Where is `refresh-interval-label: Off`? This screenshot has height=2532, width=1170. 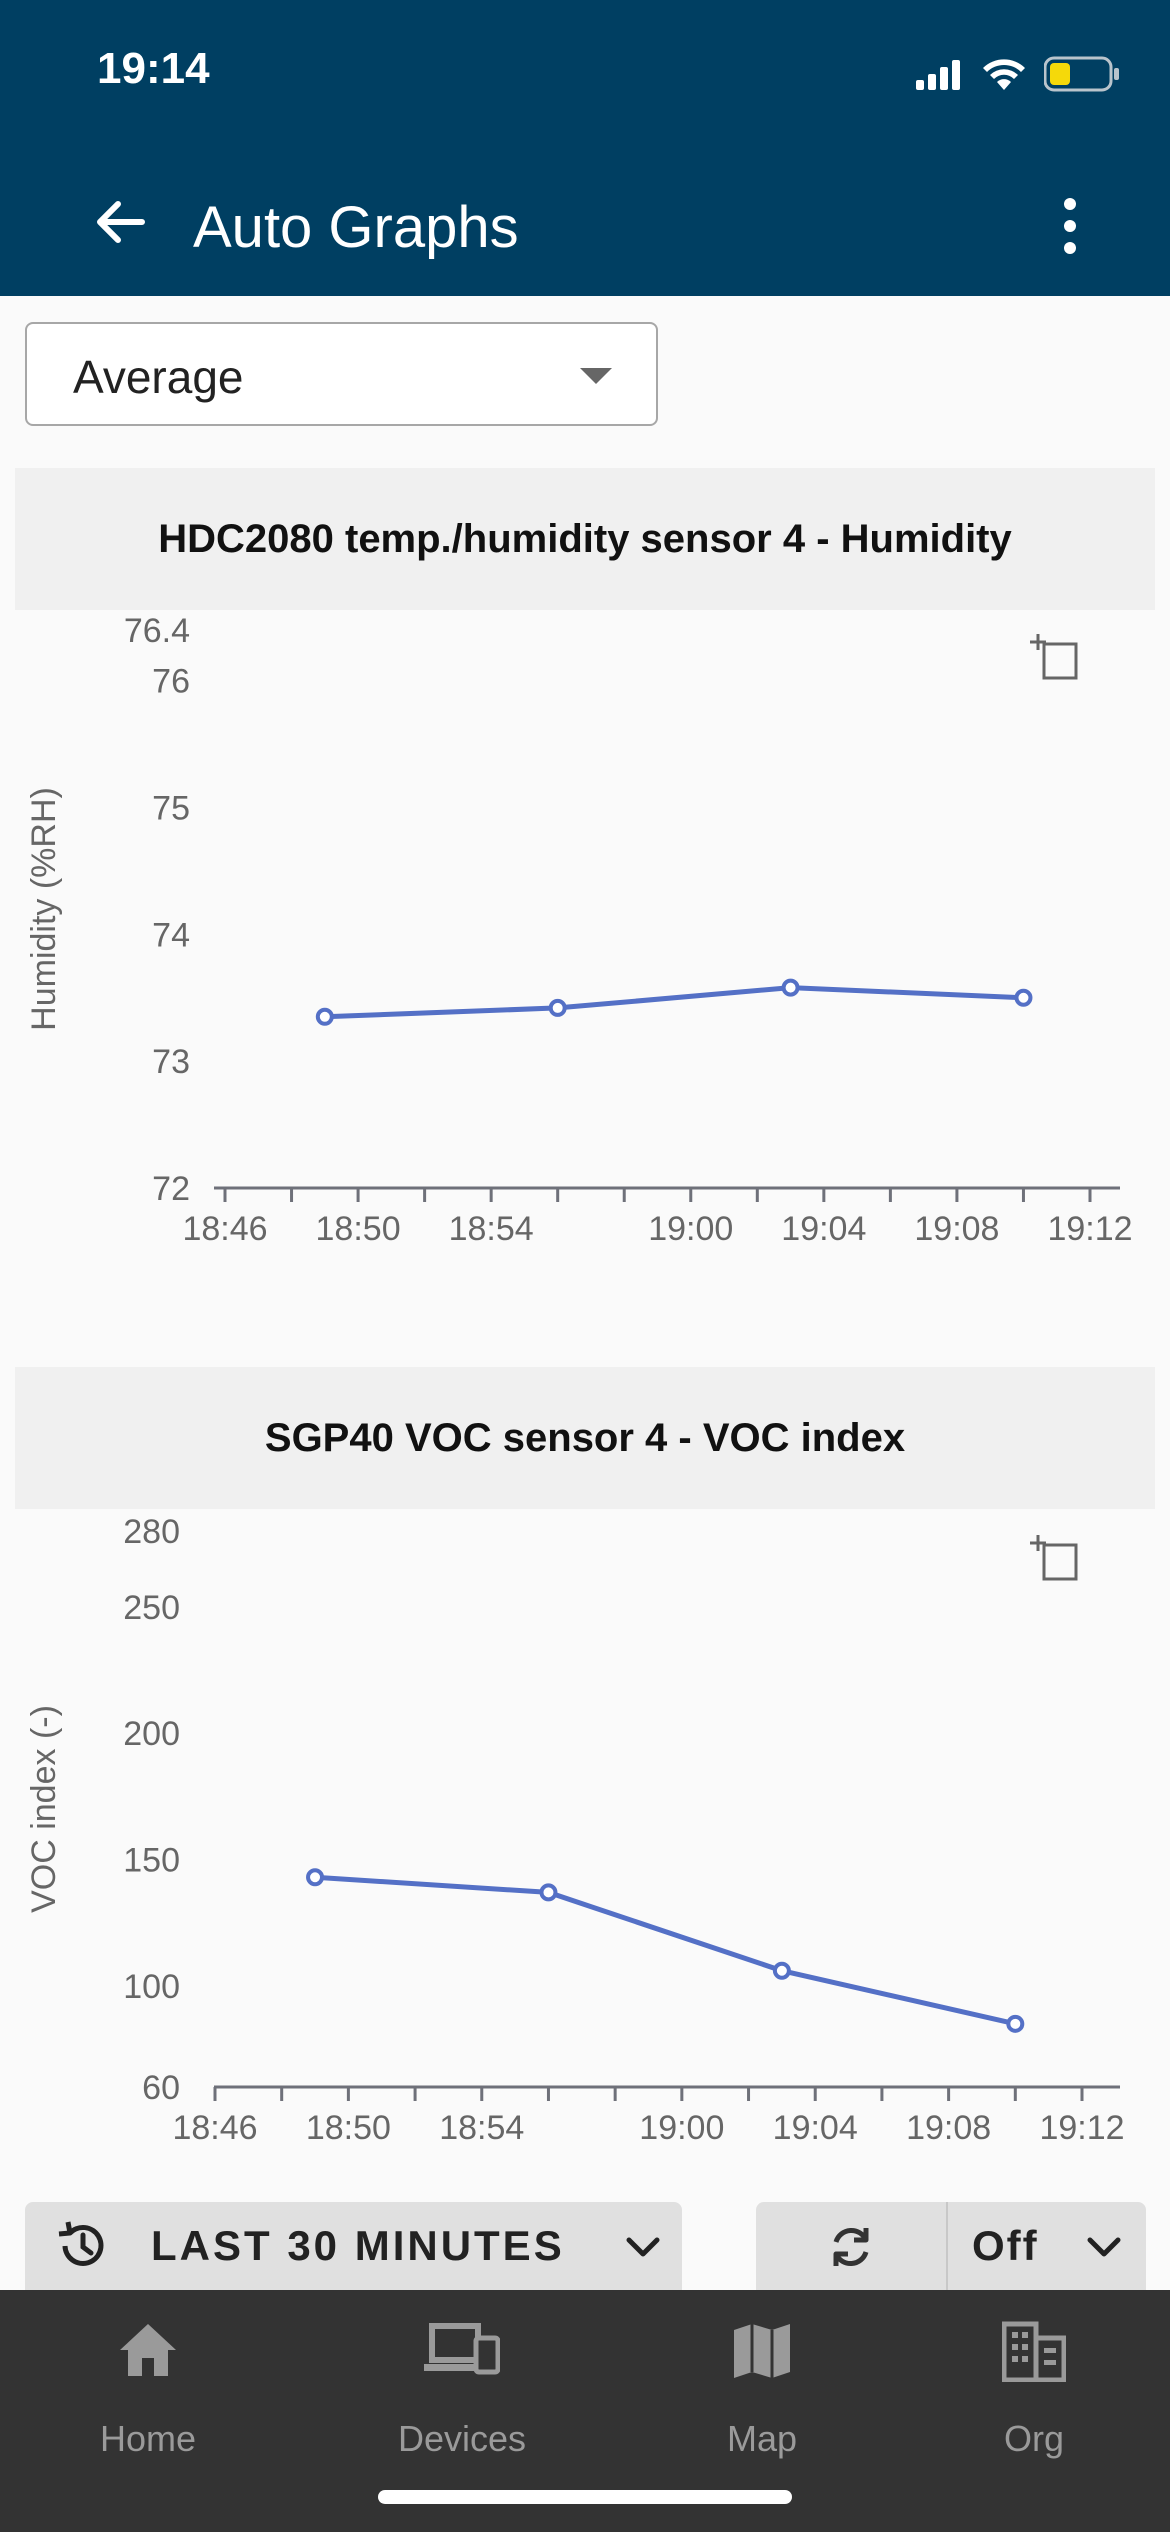
refresh-interval-label: Off is located at coordinates (1005, 2245).